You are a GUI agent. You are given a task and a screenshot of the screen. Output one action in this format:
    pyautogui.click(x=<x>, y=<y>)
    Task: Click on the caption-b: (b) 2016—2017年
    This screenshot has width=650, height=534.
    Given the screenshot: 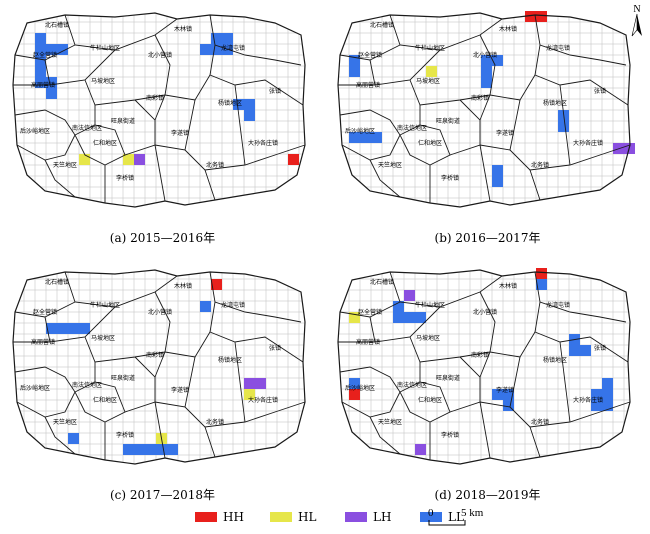 What is the action you would take?
    pyautogui.click(x=487, y=238)
    